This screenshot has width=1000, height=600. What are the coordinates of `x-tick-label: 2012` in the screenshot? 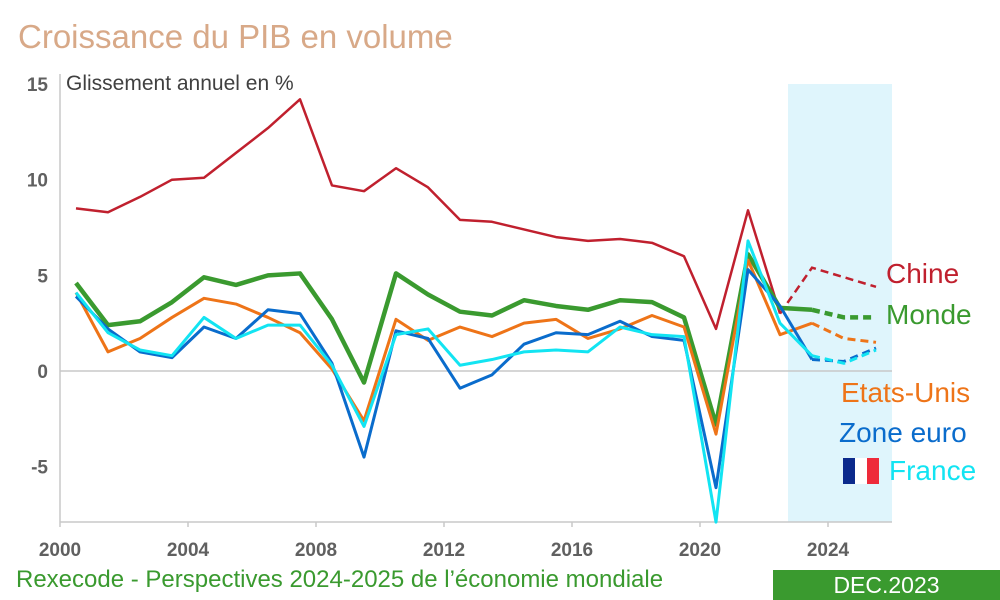 It's located at (444, 550).